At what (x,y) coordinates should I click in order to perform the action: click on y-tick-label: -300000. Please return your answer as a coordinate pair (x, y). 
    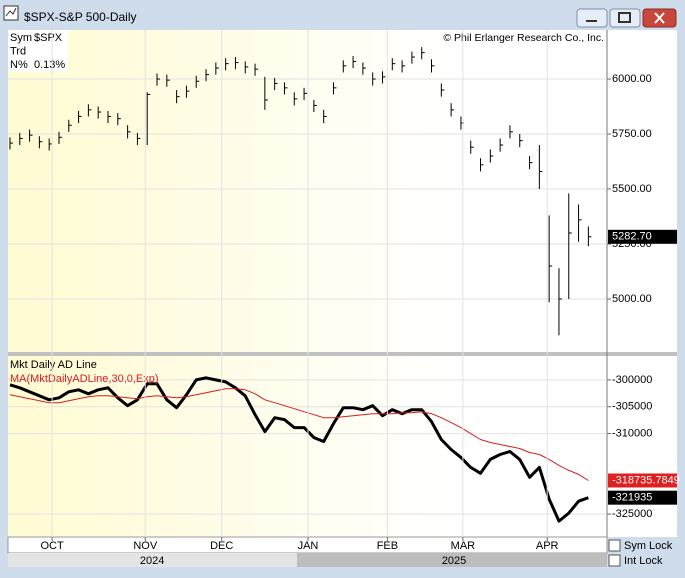
    Looking at the image, I should click on (632, 380).